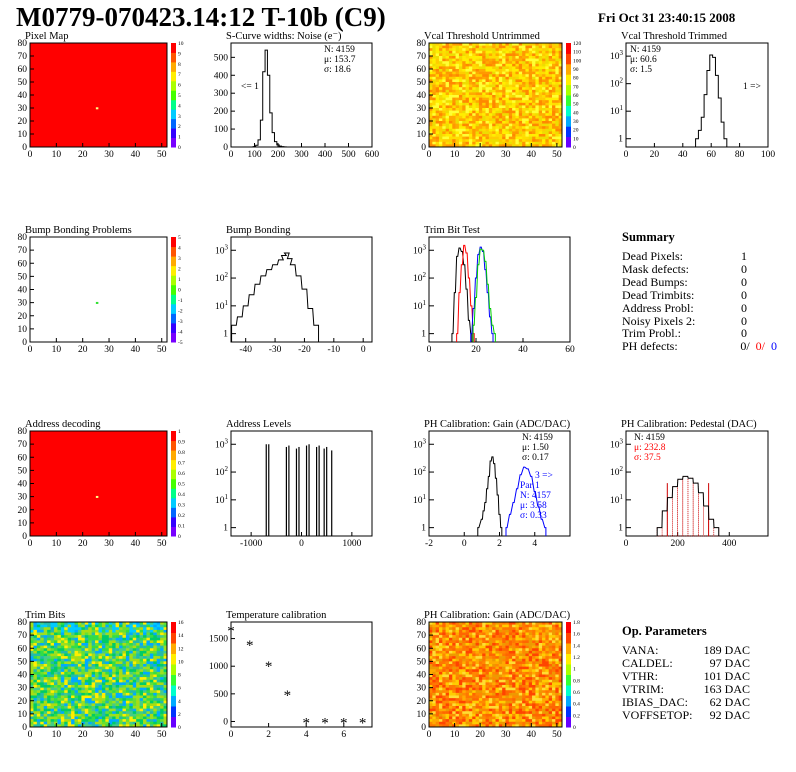 The height and width of the screenshot is (772, 796). What do you see at coordinates (23, 432) in the screenshot?
I see `y-tick-label: 80` at bounding box center [23, 432].